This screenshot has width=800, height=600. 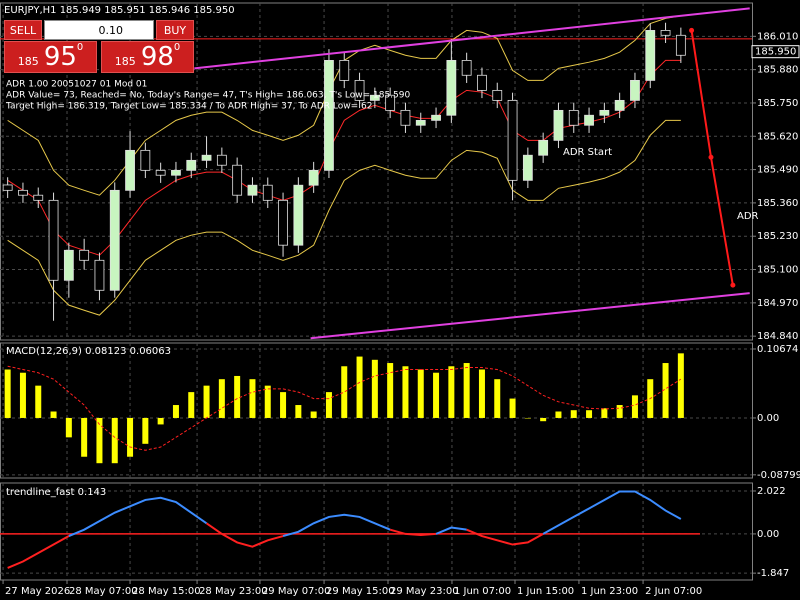 What do you see at coordinates (609, 591) in the screenshot?
I see `x-tick-label: 1 Jun 23:00` at bounding box center [609, 591].